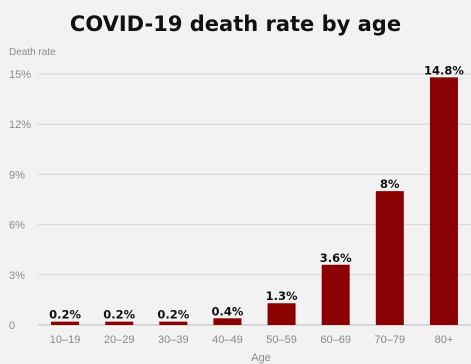  What do you see at coordinates (390, 184) in the screenshot?
I see `data-label: 8%` at bounding box center [390, 184].